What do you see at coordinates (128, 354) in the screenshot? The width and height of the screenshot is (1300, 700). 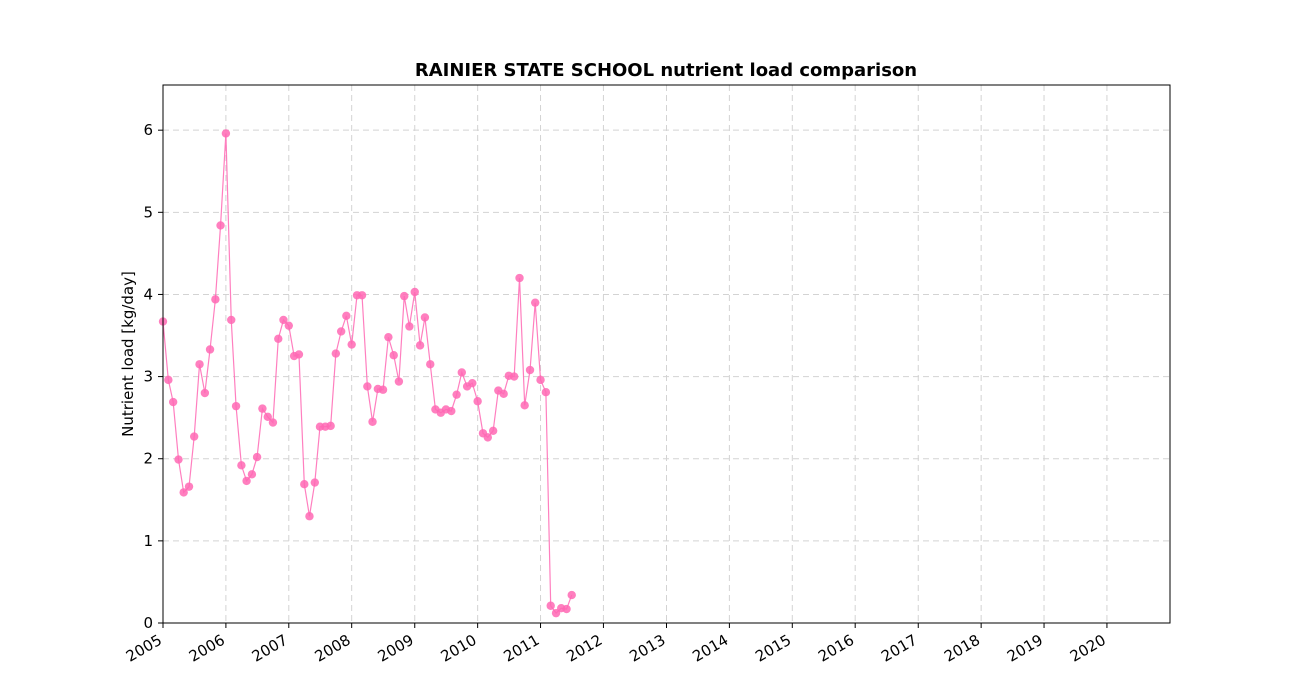 I see `y-axis-label: Nutrient load [kg/day]` at bounding box center [128, 354].